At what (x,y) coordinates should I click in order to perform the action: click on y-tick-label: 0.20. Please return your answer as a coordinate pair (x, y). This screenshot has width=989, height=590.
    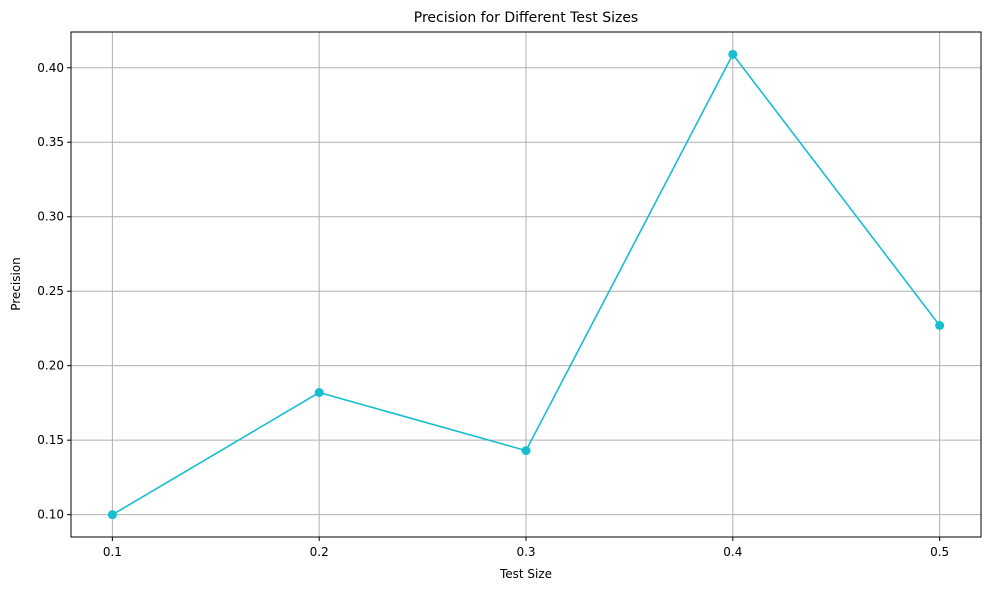
    Looking at the image, I should click on (50, 366).